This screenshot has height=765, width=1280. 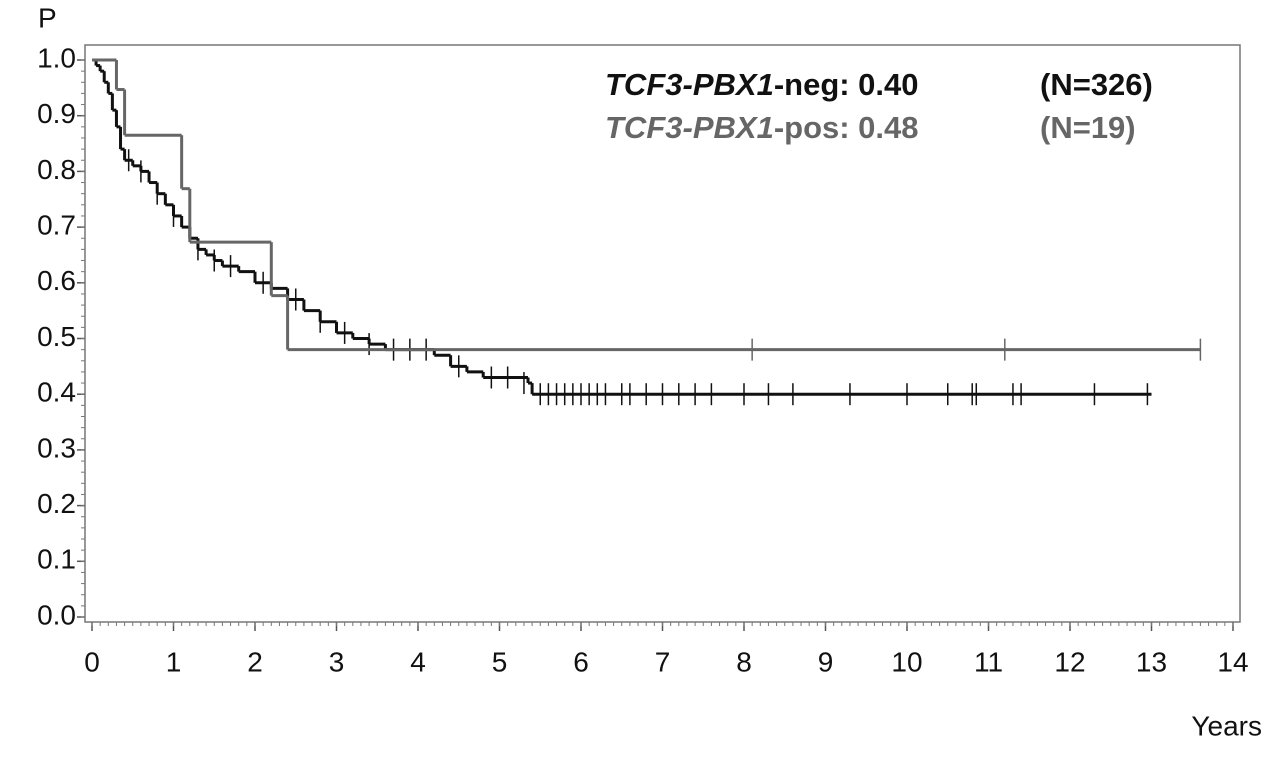 I want to click on legend-label: TCF3-PBX1-pos: 0.48, so click(x=762, y=127).